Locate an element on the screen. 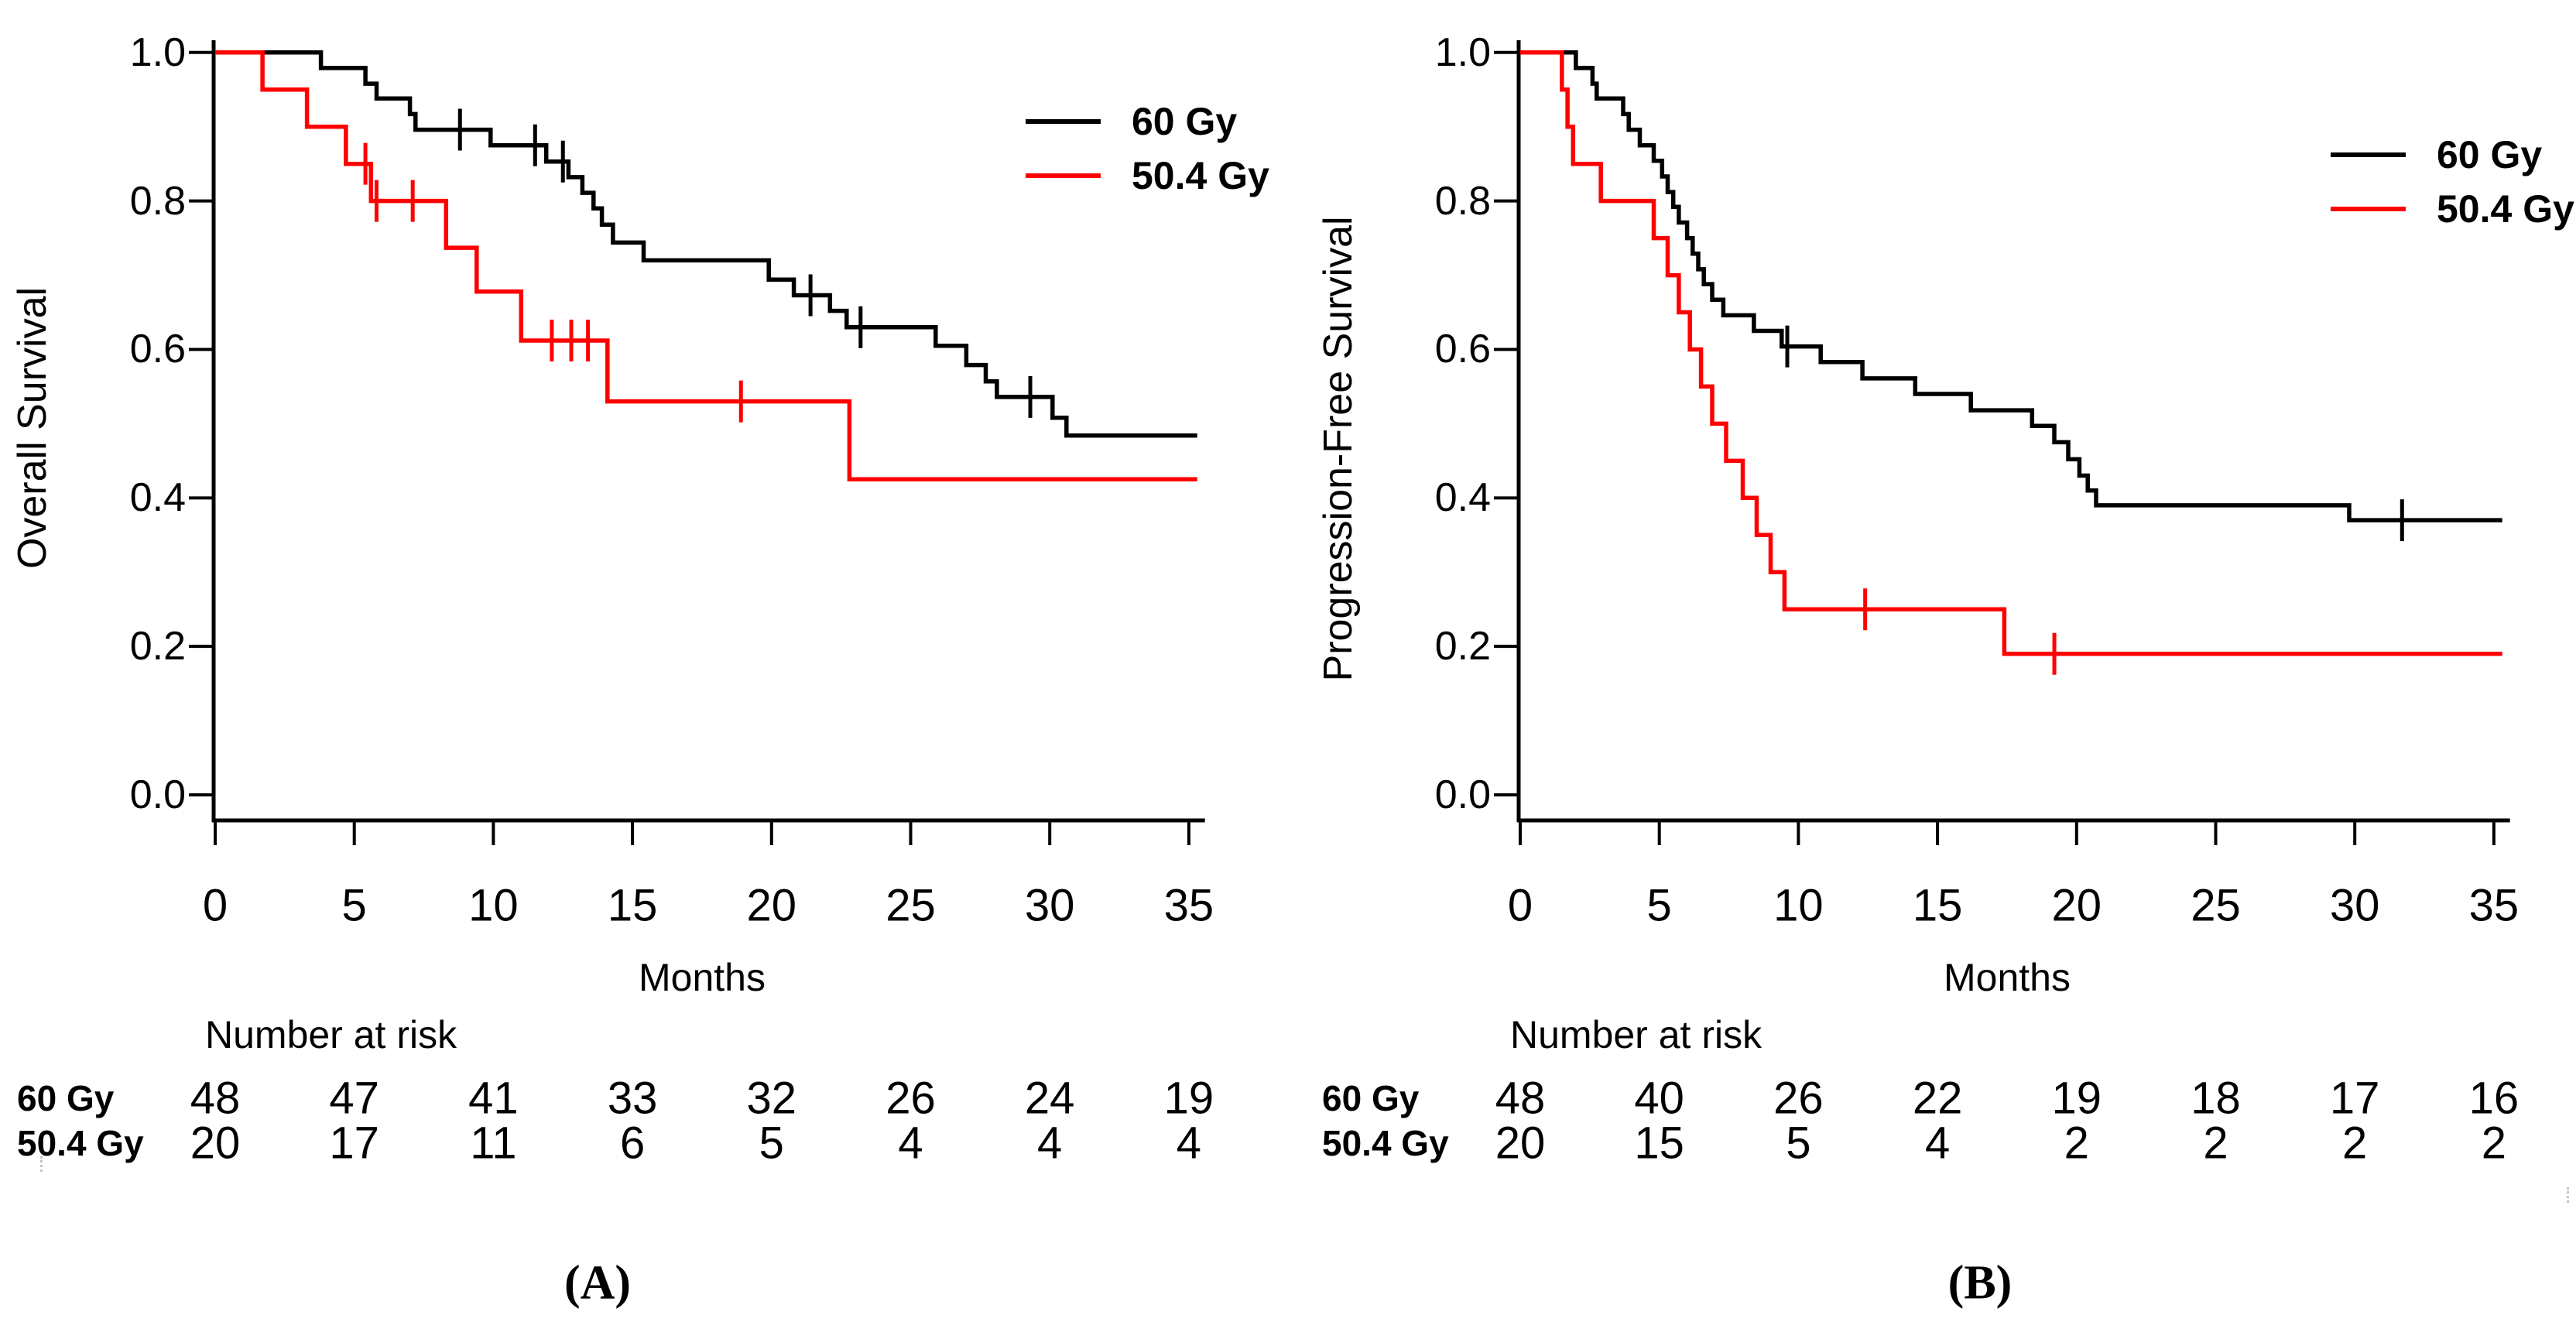 This screenshot has height=1332, width=2576. panel-b-legend-label-50-4gy: 50.4 Gy is located at coordinates (2505, 209).